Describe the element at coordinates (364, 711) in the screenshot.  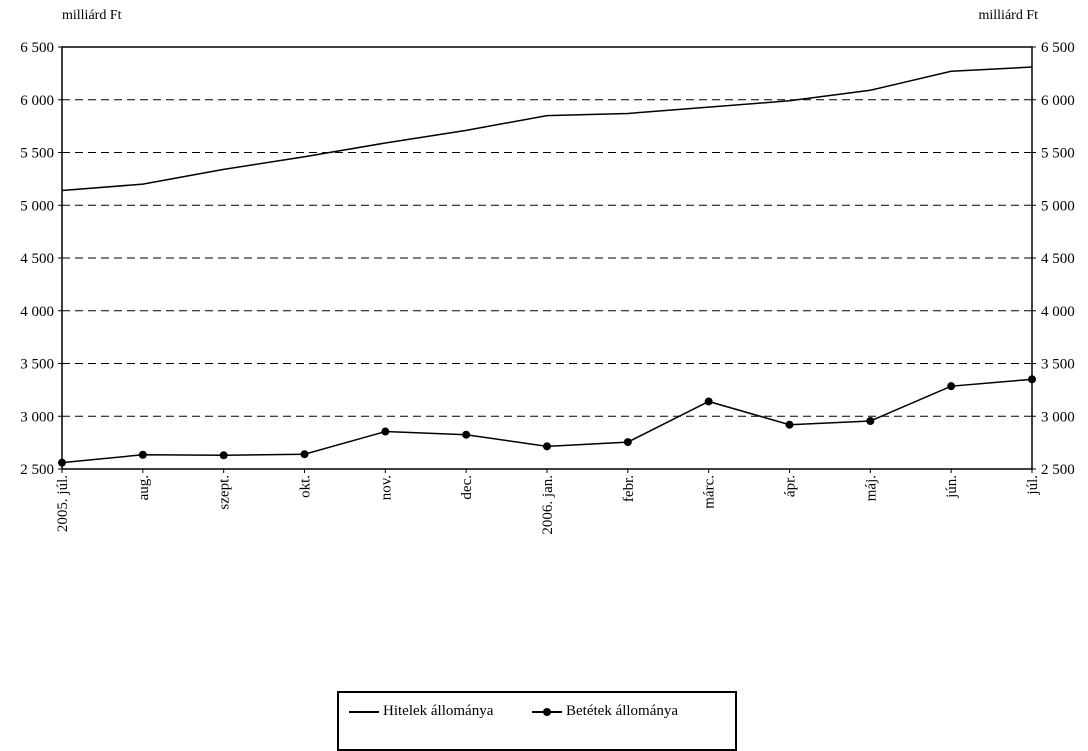
I see `legend-line-symbol` at that location.